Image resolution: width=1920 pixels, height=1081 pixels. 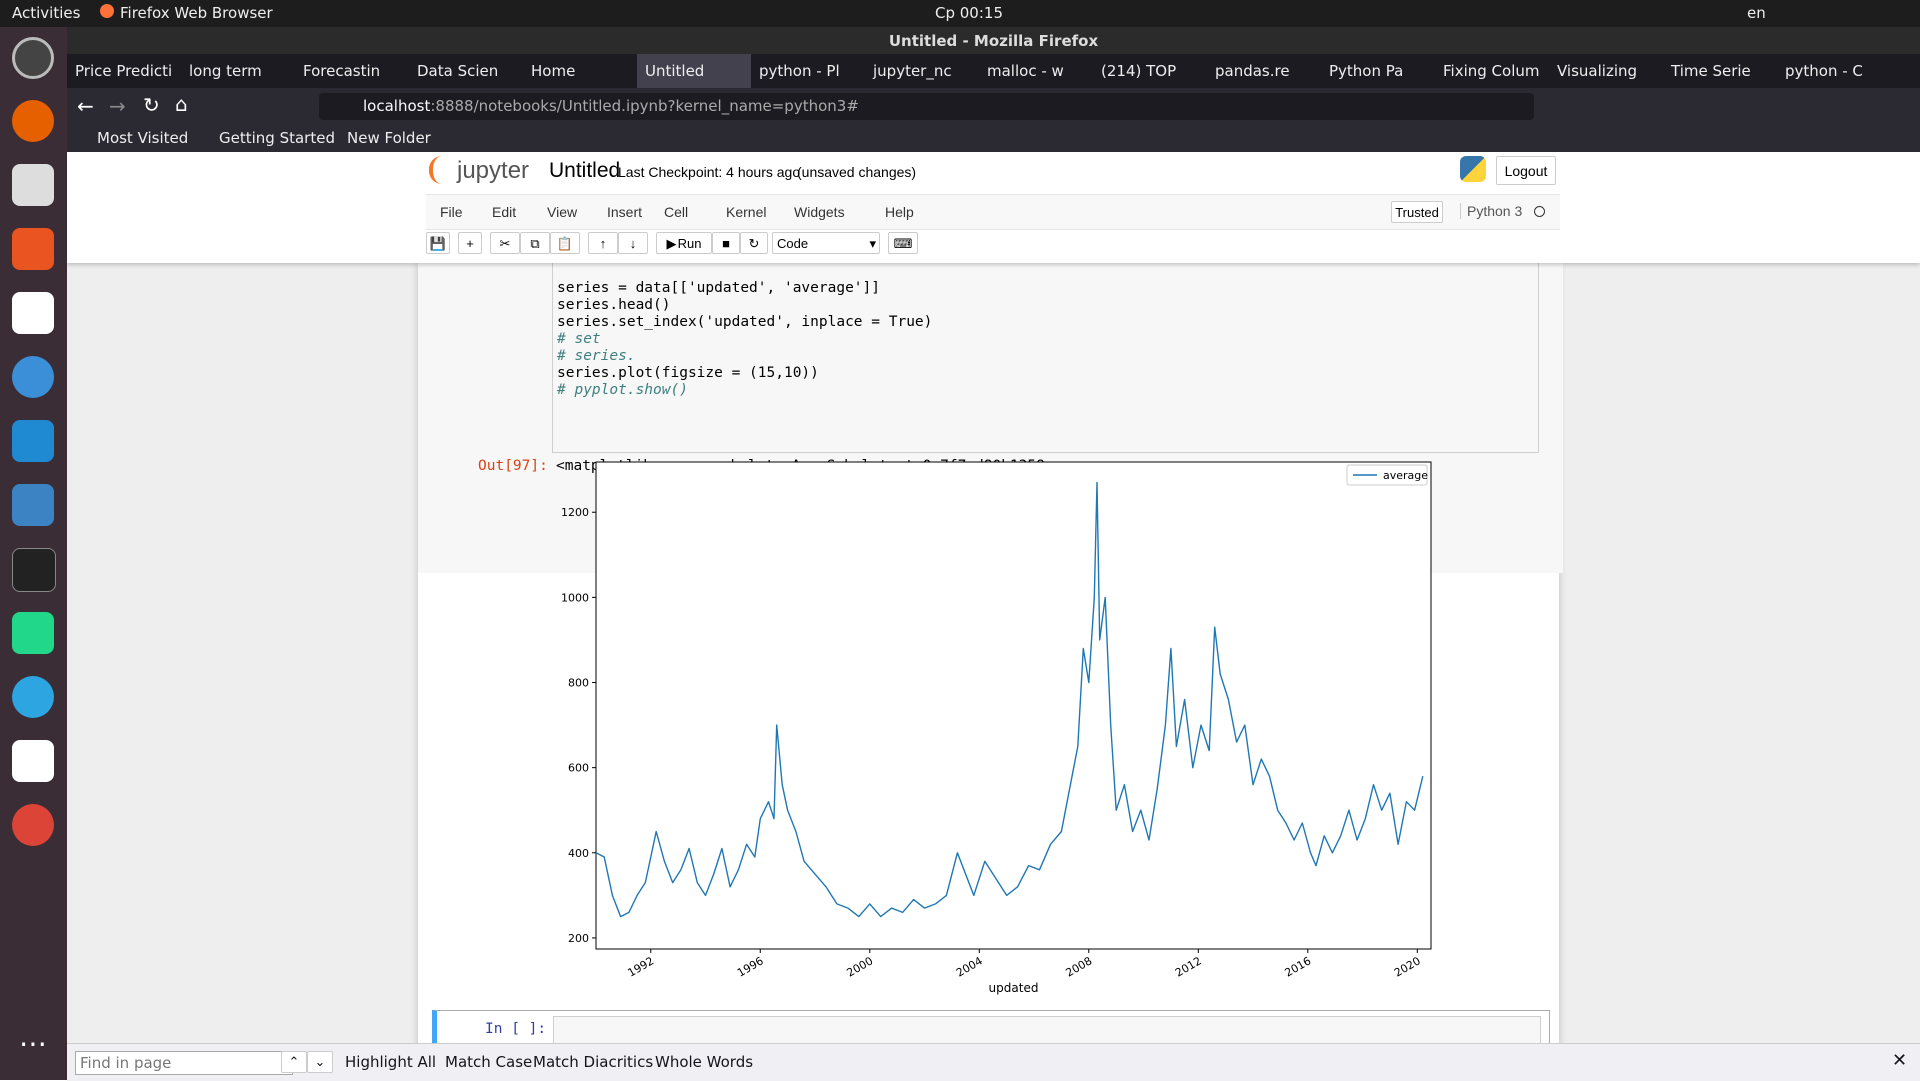 I want to click on tab: Visualizing, so click(x=1597, y=71).